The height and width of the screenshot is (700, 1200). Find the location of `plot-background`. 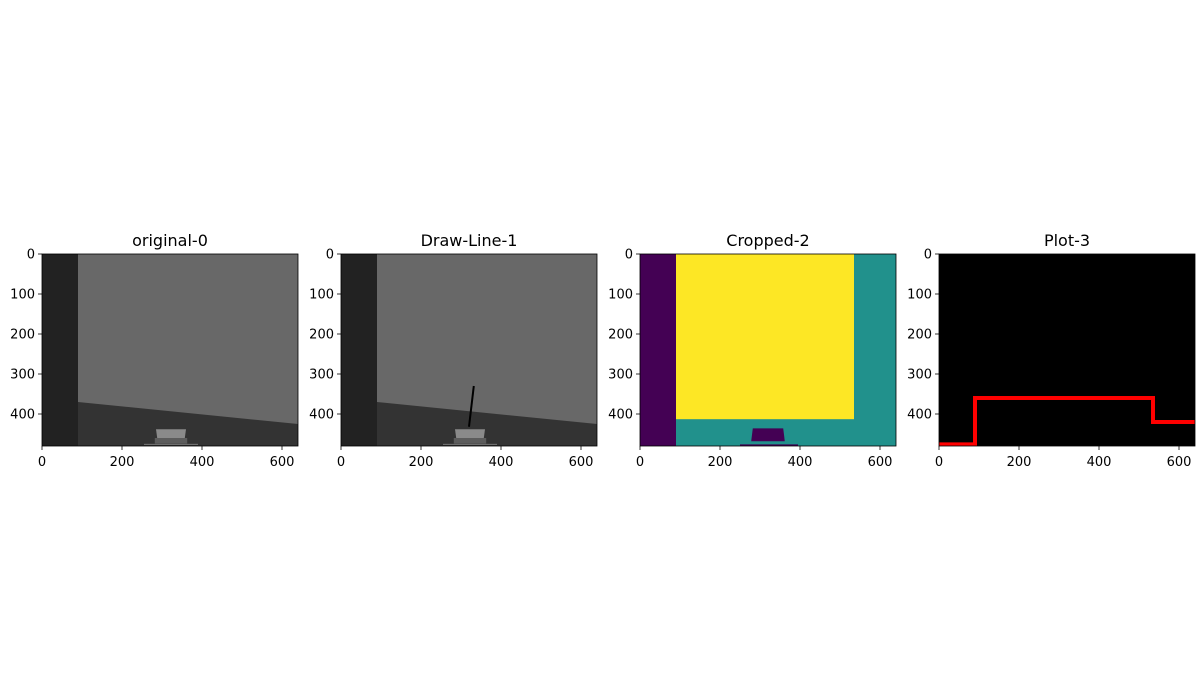

plot-background is located at coordinates (1067, 350).